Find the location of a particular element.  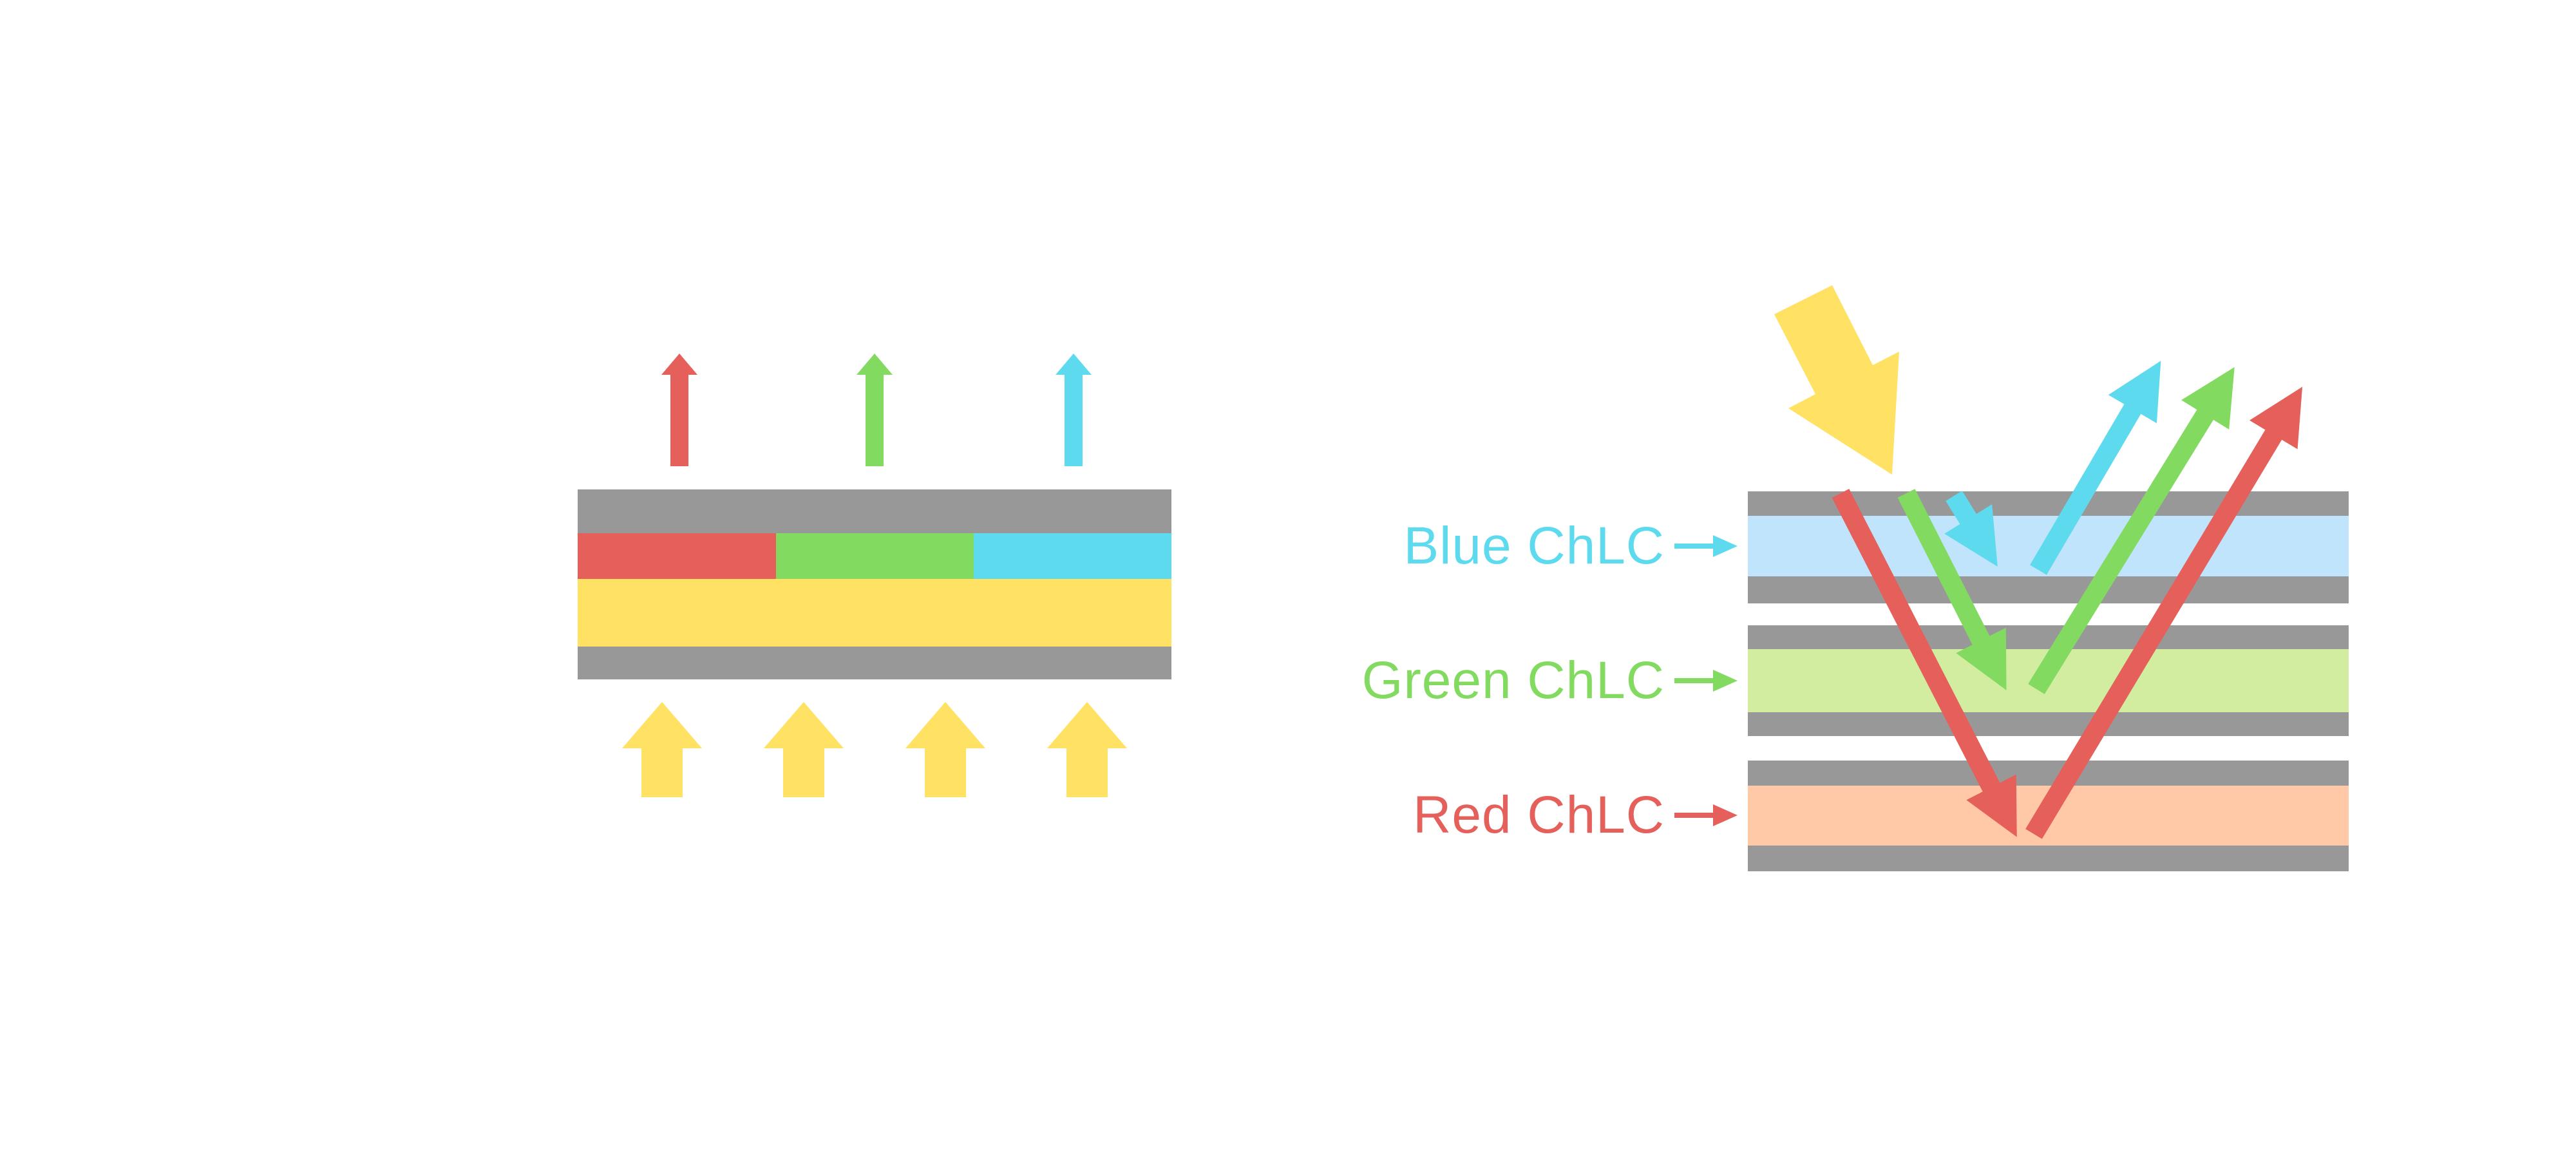

red-chlc-label: Red ChLC is located at coordinates (1539, 815).